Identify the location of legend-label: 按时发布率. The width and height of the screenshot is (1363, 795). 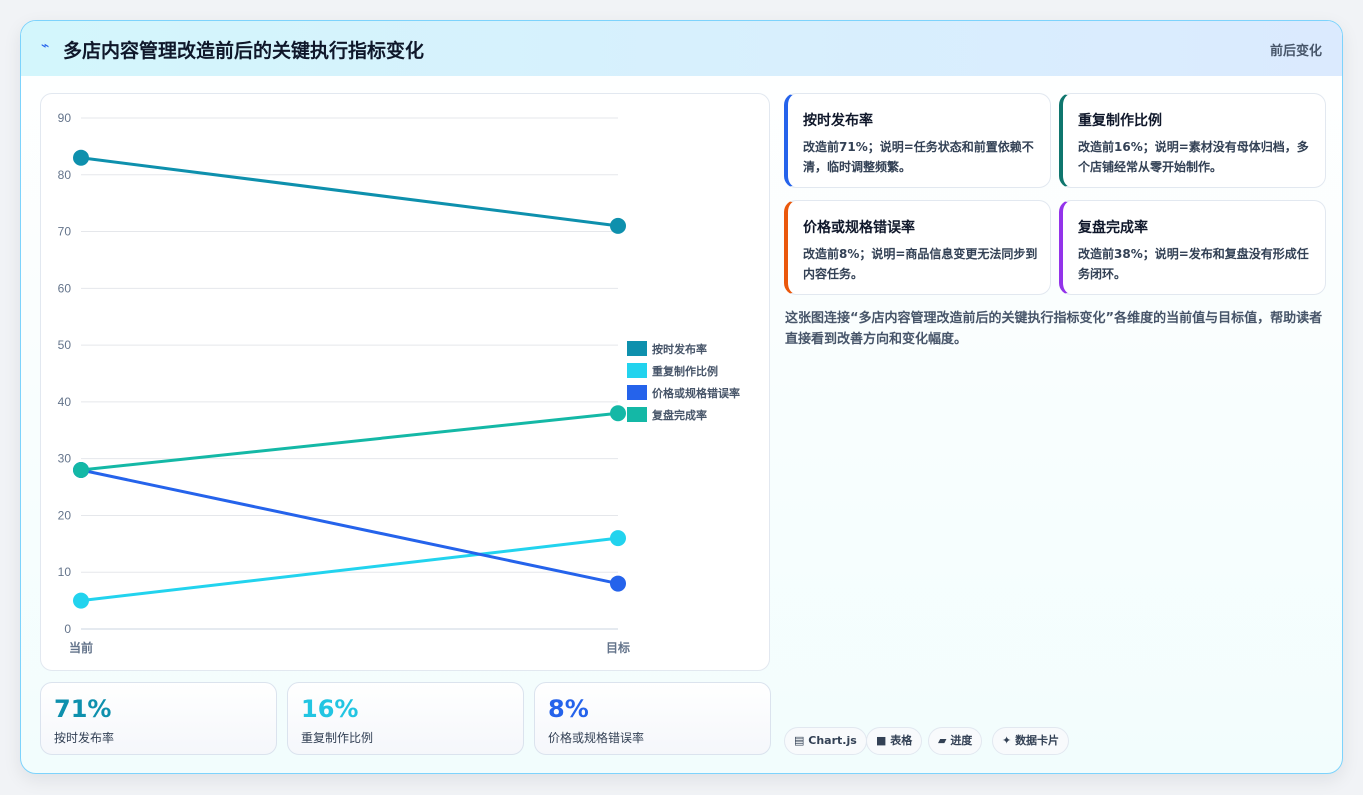
(679, 349).